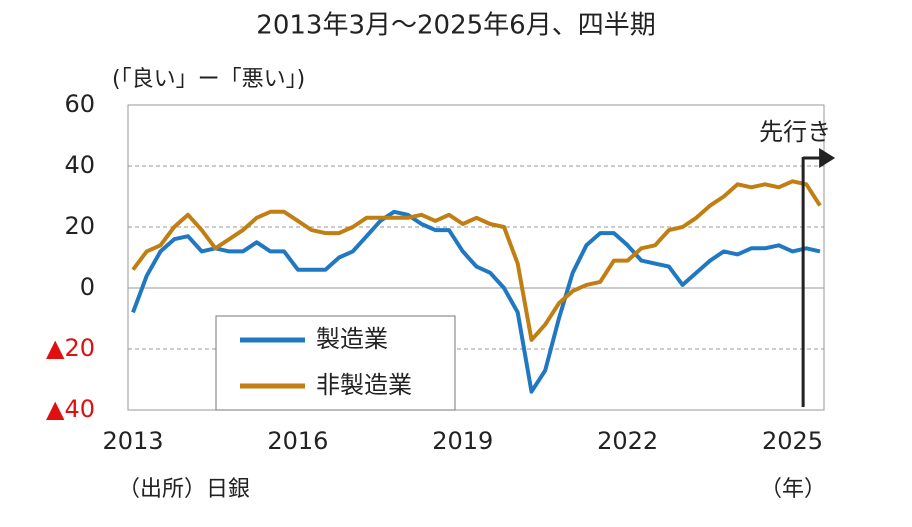  What do you see at coordinates (70, 409) in the screenshot?
I see `y-tick-label: ▲40` at bounding box center [70, 409].